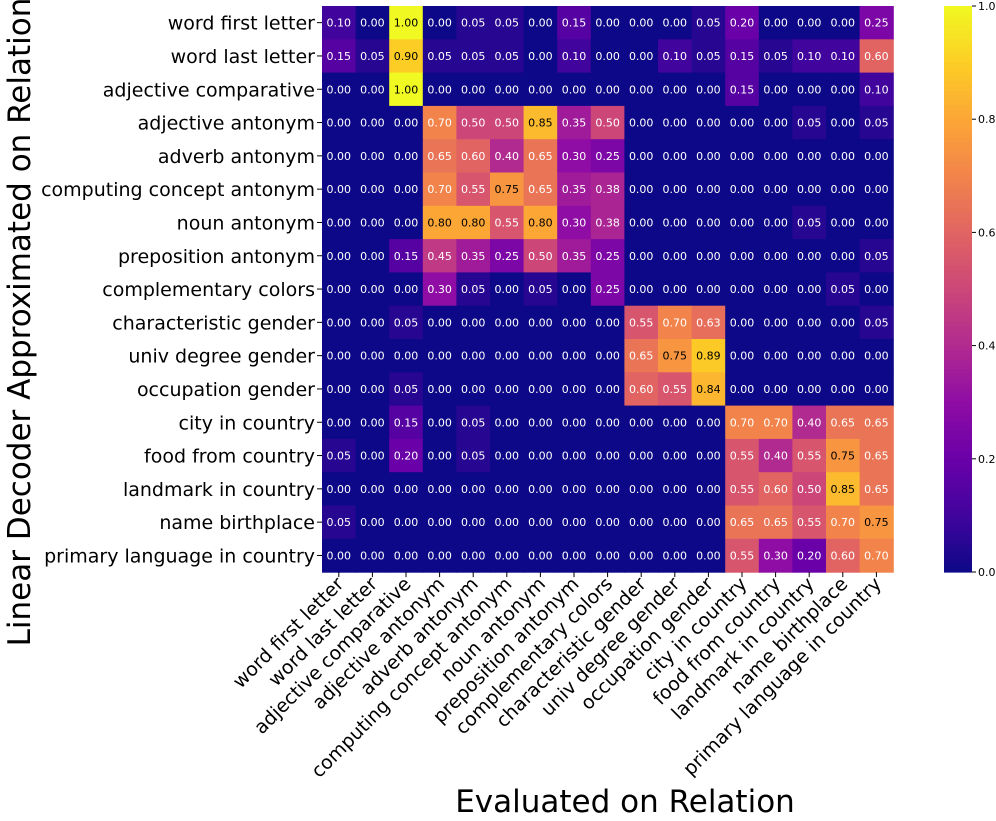 This screenshot has width=996, height=821. Describe the element at coordinates (507, 256) in the screenshot. I see `cell-value-label: 0.25` at that location.